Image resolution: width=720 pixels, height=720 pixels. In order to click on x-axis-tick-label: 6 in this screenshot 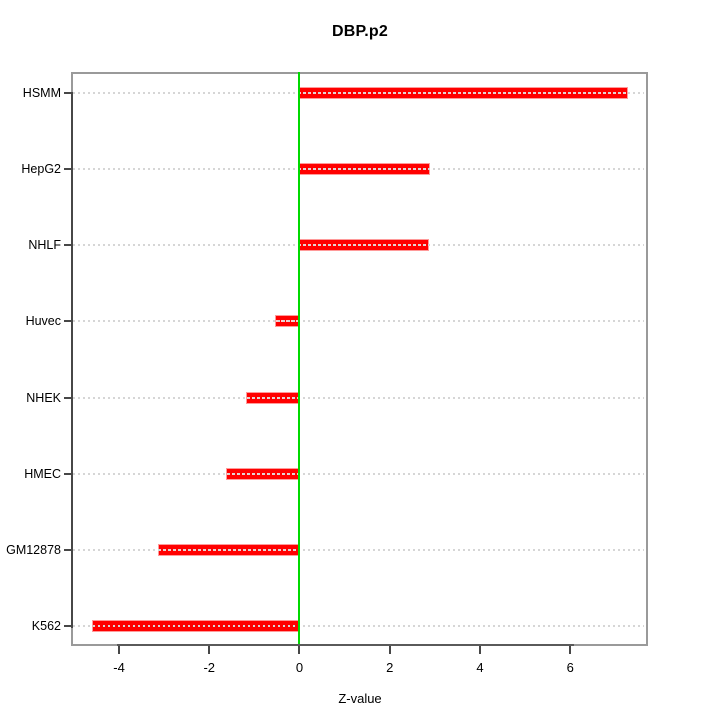, I will do `click(570, 667)`.